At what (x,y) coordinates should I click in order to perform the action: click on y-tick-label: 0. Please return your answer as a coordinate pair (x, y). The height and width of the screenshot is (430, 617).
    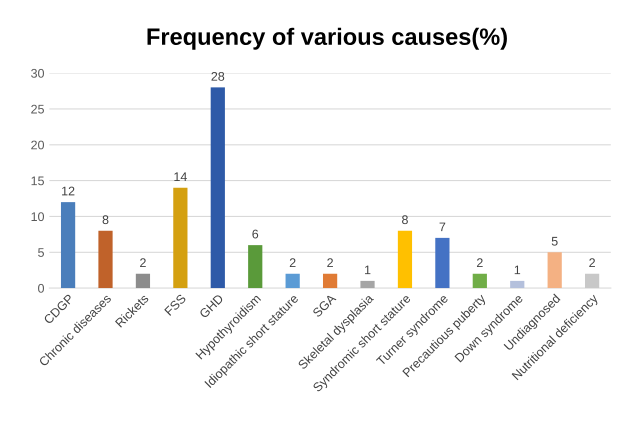
    Looking at the image, I should click on (41, 288).